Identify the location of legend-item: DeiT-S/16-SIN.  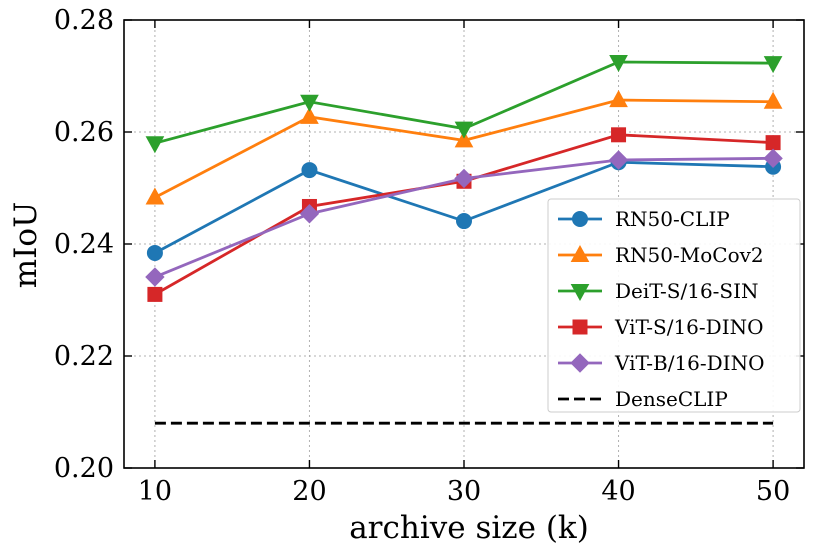
(658, 291).